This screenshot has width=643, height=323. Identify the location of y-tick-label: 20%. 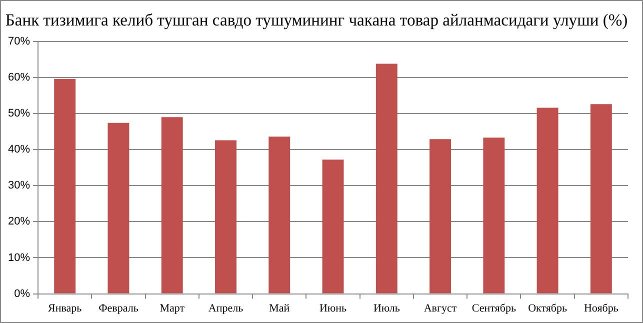
(19, 222).